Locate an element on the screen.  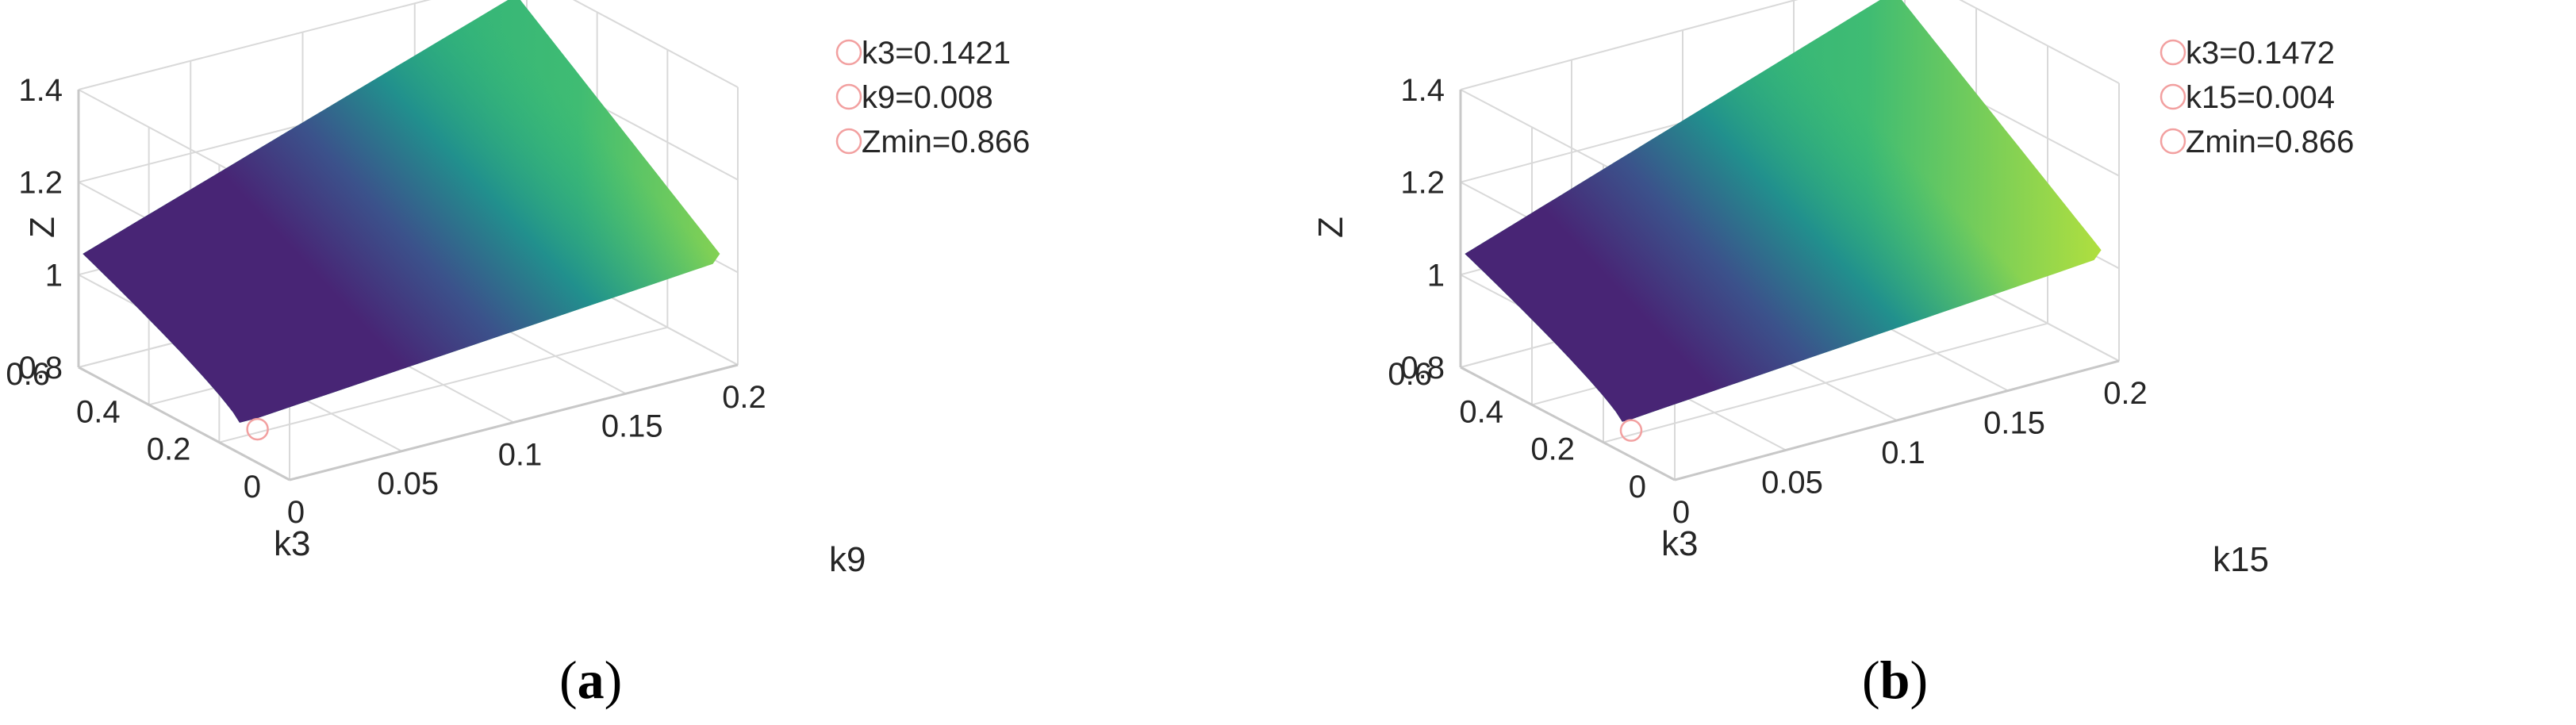
caption-a: (a) is located at coordinates (590, 680).